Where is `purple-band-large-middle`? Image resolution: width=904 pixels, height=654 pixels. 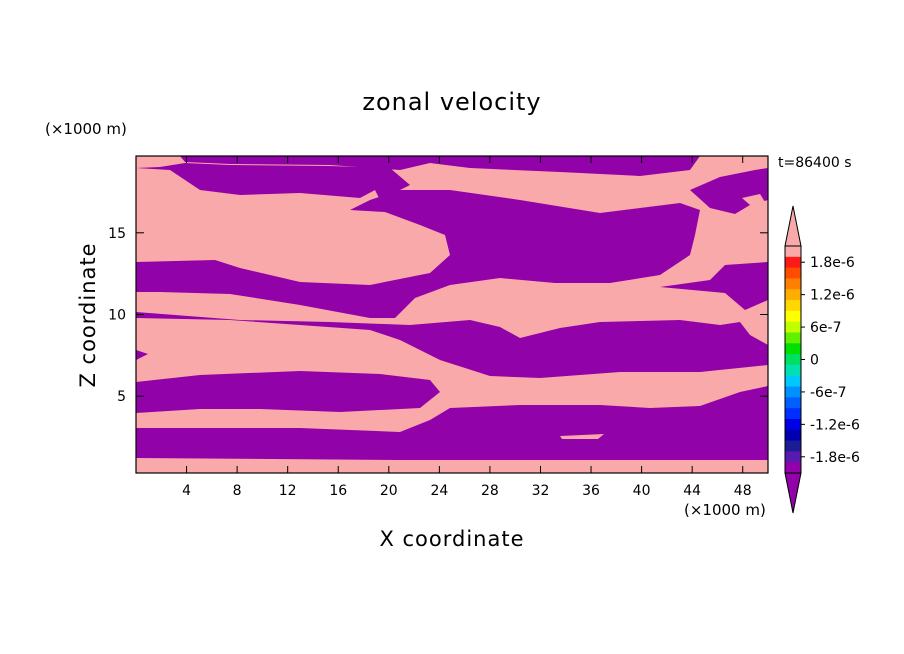
purple-band-large-middle is located at coordinates (418, 254).